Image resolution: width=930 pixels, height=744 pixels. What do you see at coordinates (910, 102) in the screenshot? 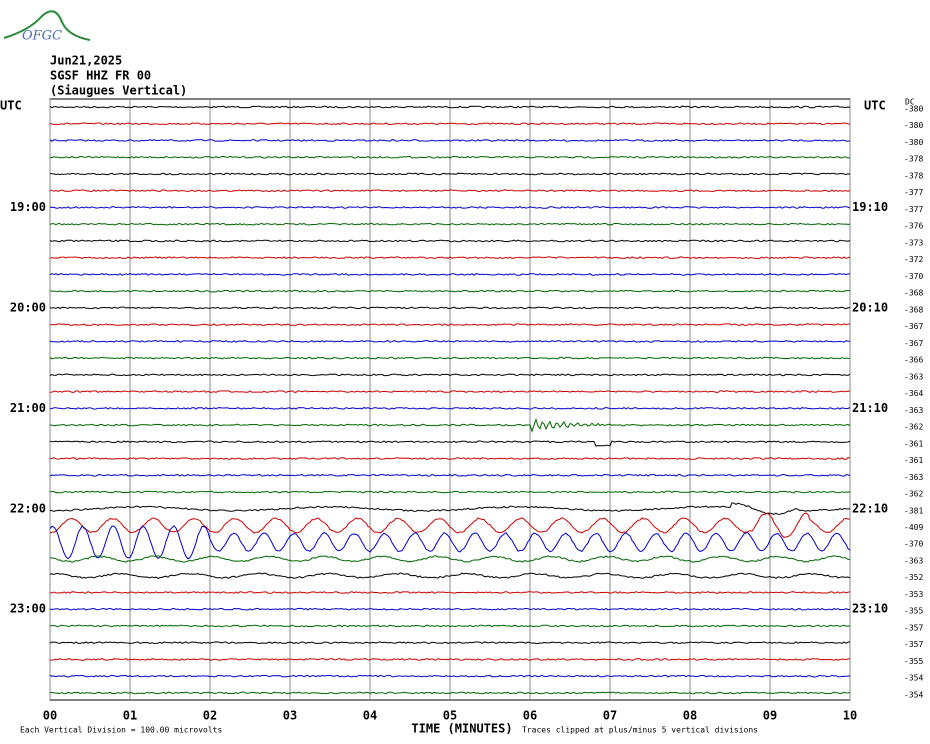
I see `dc-header: DC` at bounding box center [910, 102].